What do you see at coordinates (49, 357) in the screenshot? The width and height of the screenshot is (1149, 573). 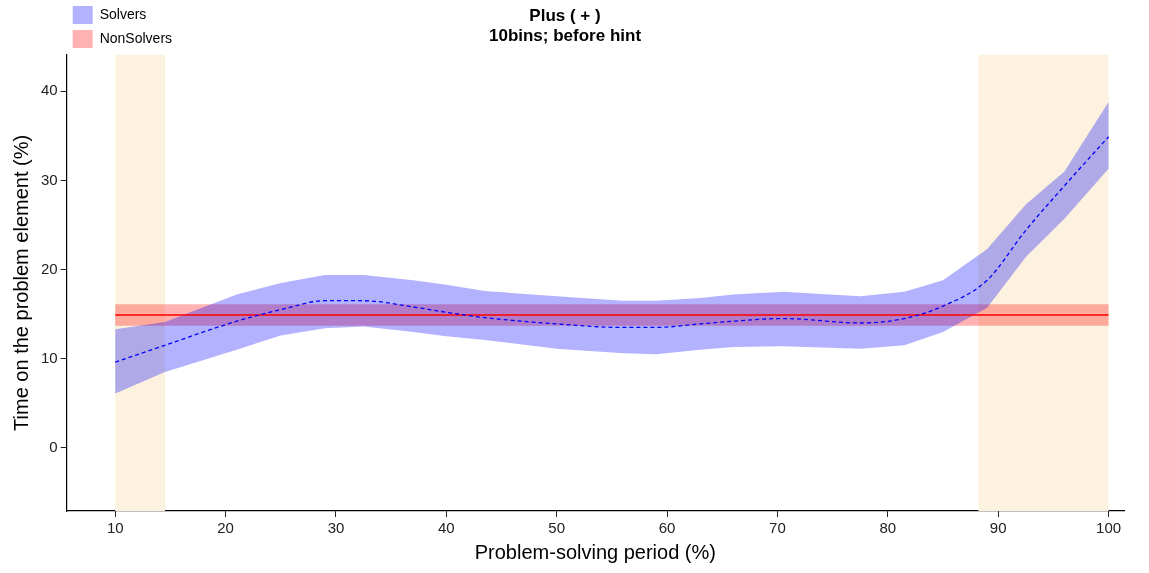 I see `y-tick-label: 10` at bounding box center [49, 357].